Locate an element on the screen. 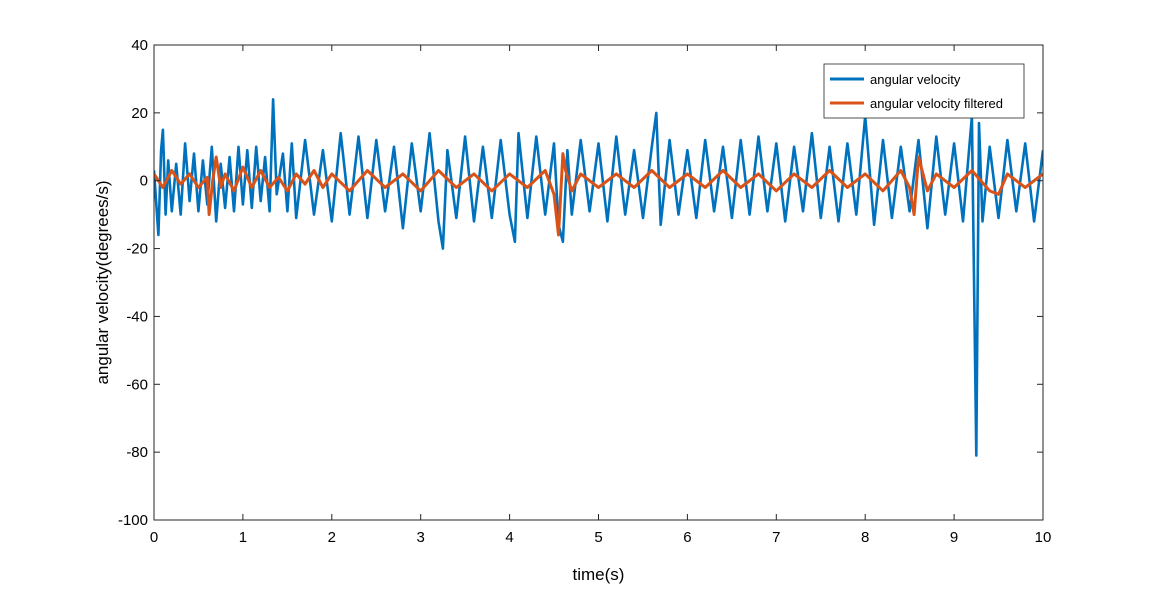 The image size is (1150, 591). series-line-angular-velocity-filtered is located at coordinates (598, 194).